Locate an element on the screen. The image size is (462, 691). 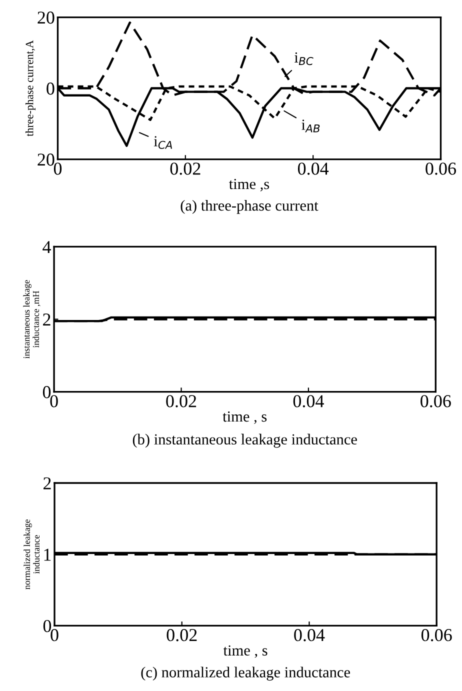
y-axis-title: three-phase current,A is located at coordinates (30, 88).